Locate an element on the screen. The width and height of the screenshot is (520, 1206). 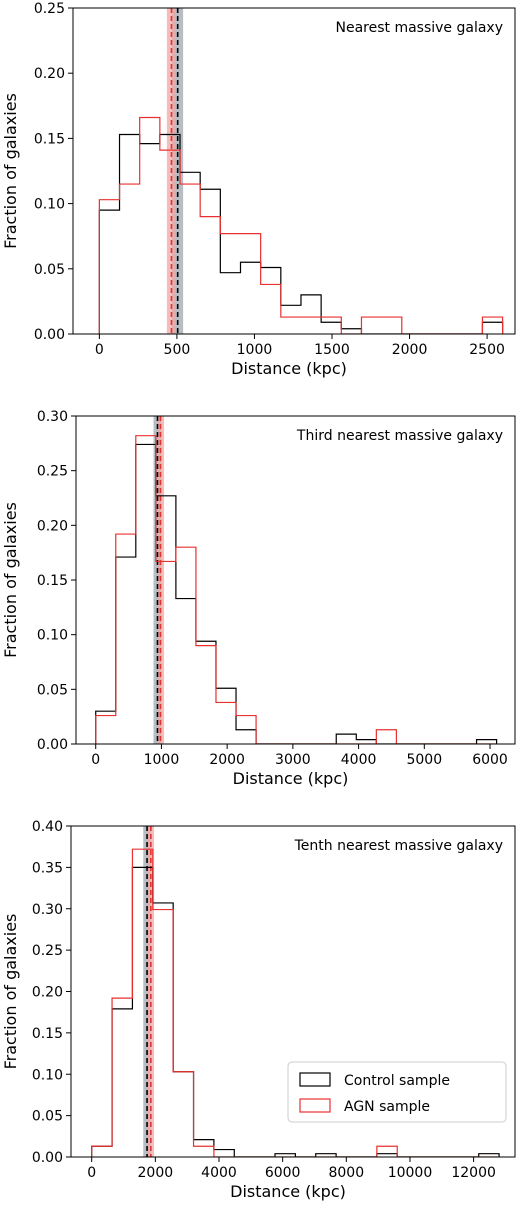
panel-annotation: Third nearest massive galaxy is located at coordinates (399, 436).